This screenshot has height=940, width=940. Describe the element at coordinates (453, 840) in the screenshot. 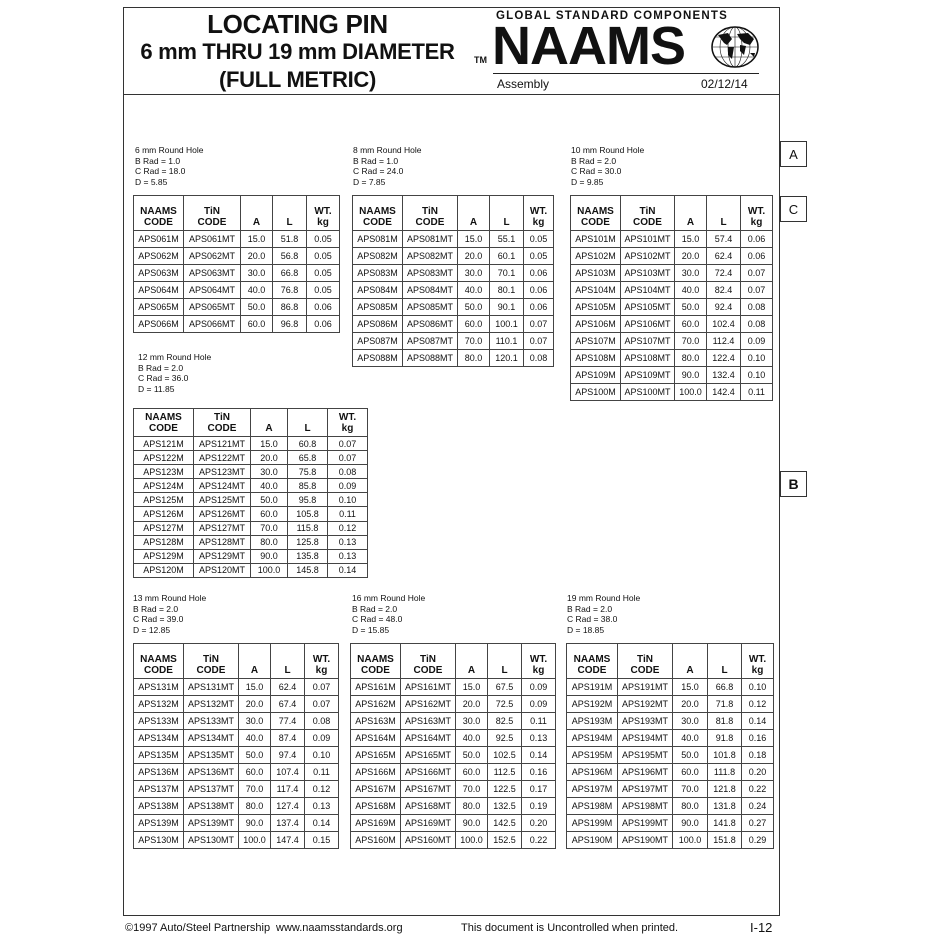

I see `table-row: APS160M APS160MT 100.0 152.5 0.22` at that location.